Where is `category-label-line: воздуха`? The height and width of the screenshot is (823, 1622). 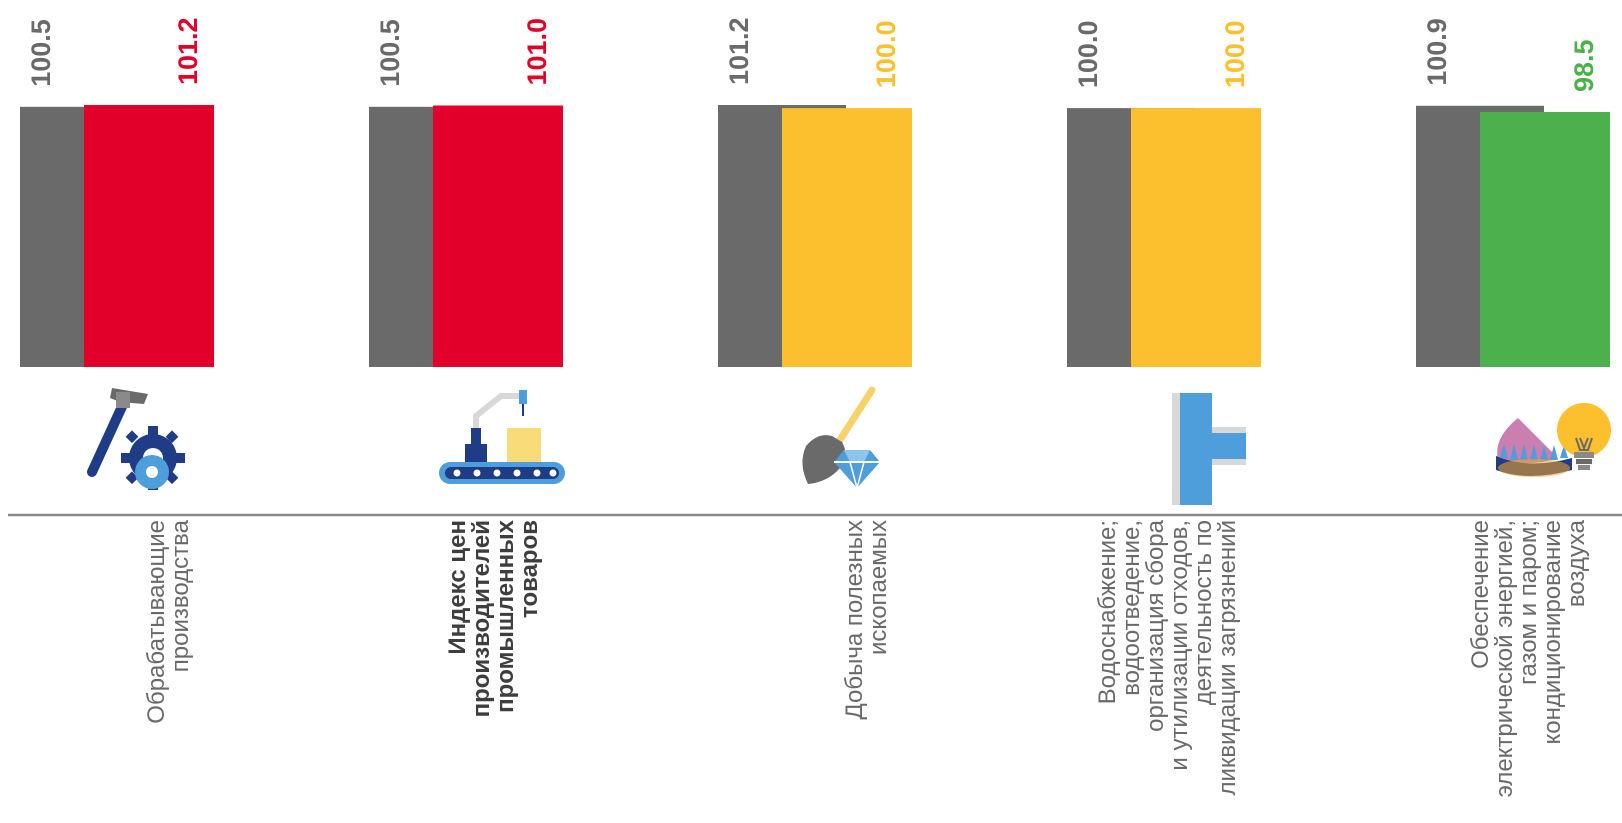
category-label-line: воздуха is located at coordinates (1576, 563).